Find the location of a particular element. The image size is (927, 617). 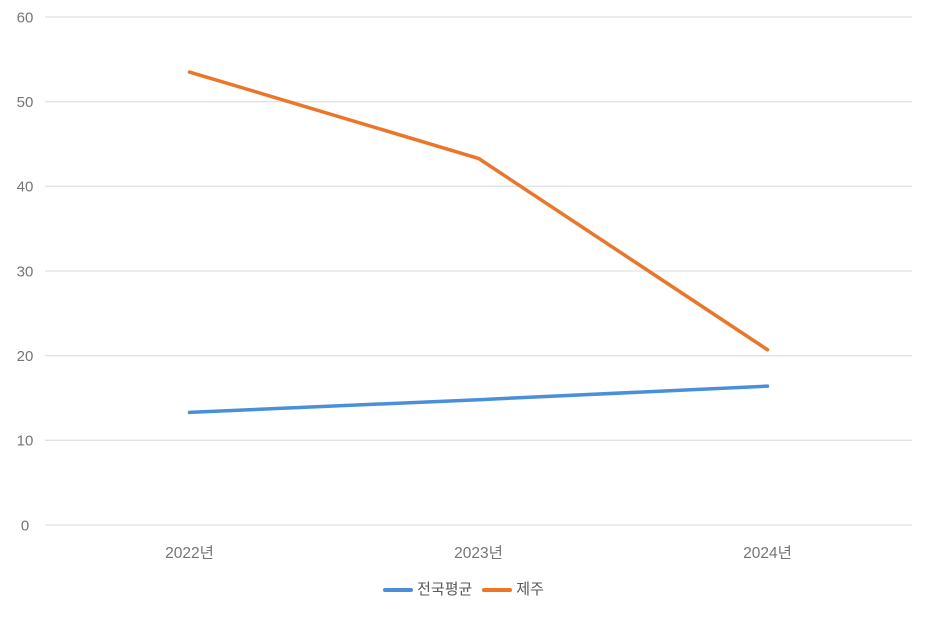

y-tick-label-30: 30 is located at coordinates (25, 271).